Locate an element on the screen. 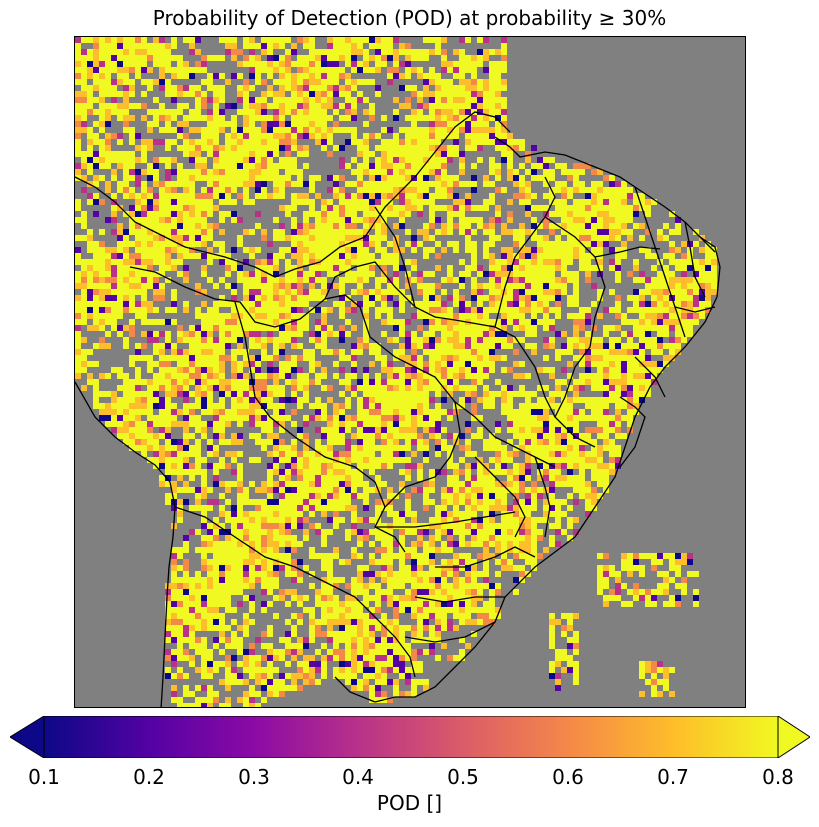  northern-border is located at coordinates (293, 194).